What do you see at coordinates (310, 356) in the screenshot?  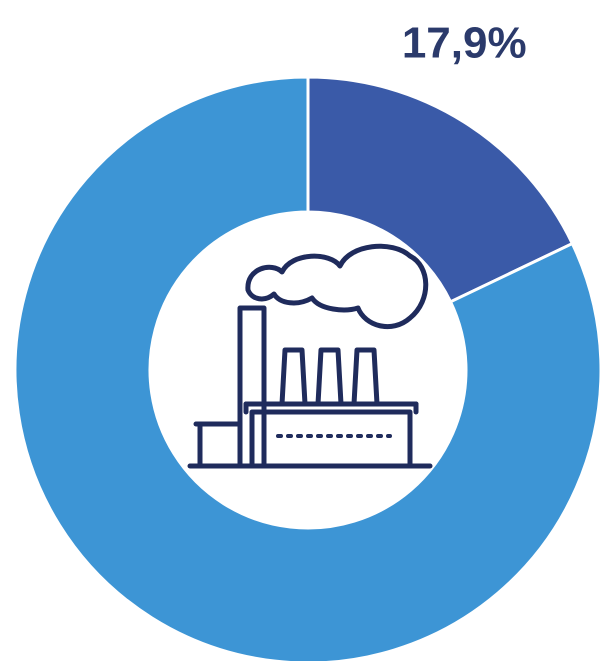 I see `factory-icon` at bounding box center [310, 356].